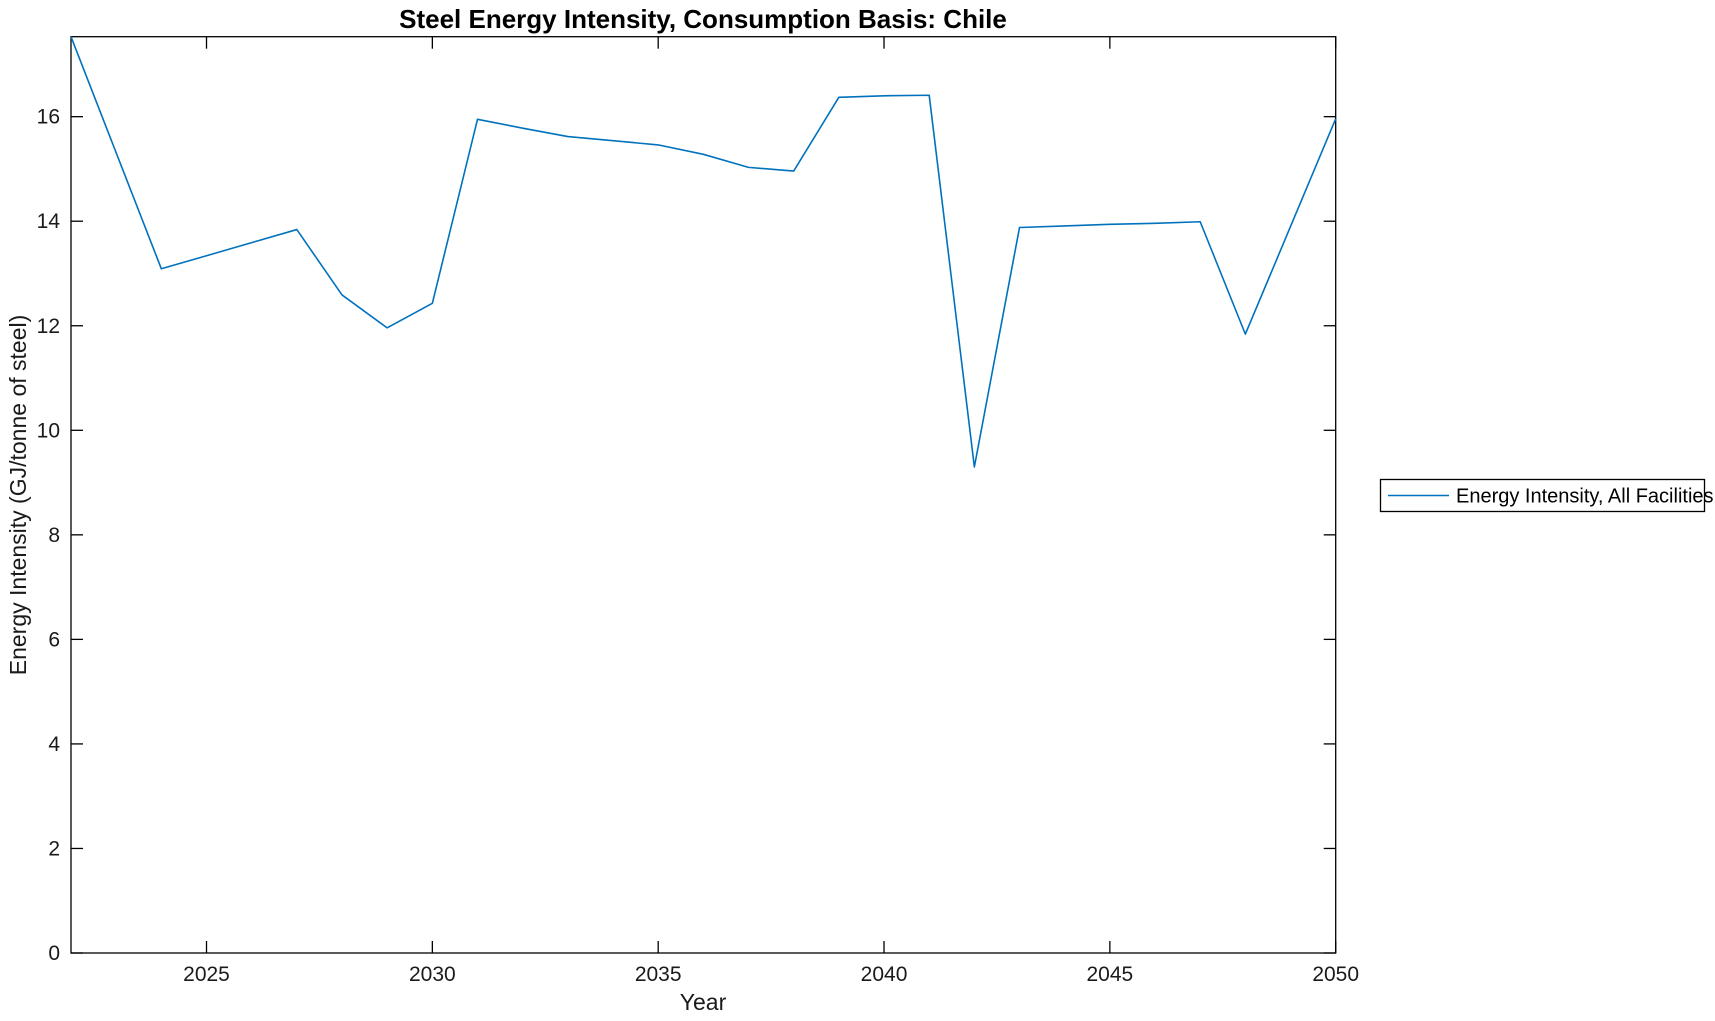 This screenshot has height=1021, width=1715. Describe the element at coordinates (18, 495) in the screenshot. I see `y-axis-label: Energy Intensity (GJ/tonne of steel)` at that location.